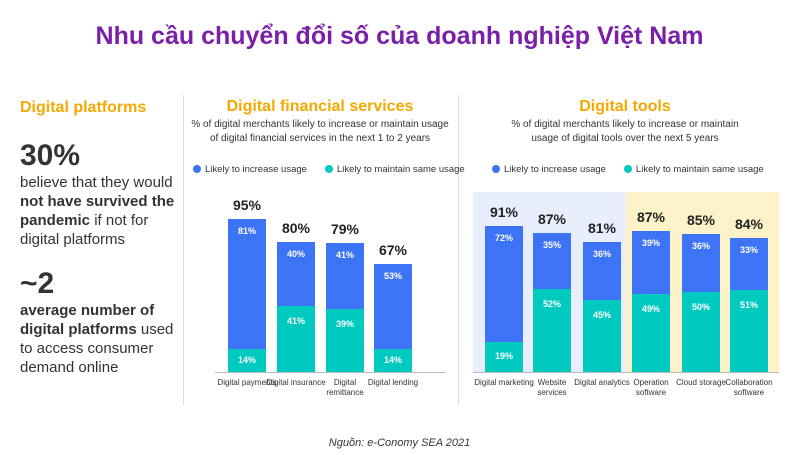 The image size is (799, 455). What do you see at coordinates (504, 284) in the screenshot?
I see `bar-segment-increase: 72%` at bounding box center [504, 284].